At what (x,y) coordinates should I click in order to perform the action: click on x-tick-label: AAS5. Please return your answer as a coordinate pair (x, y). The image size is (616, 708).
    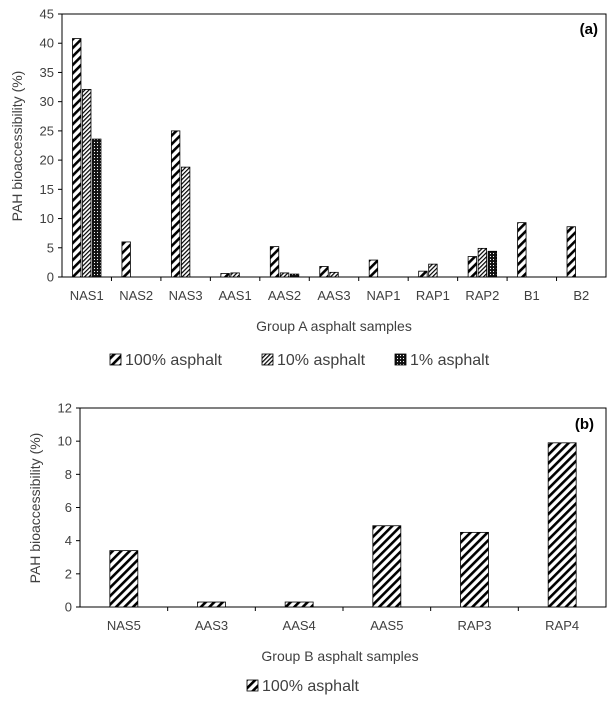
    Looking at the image, I should click on (386, 625).